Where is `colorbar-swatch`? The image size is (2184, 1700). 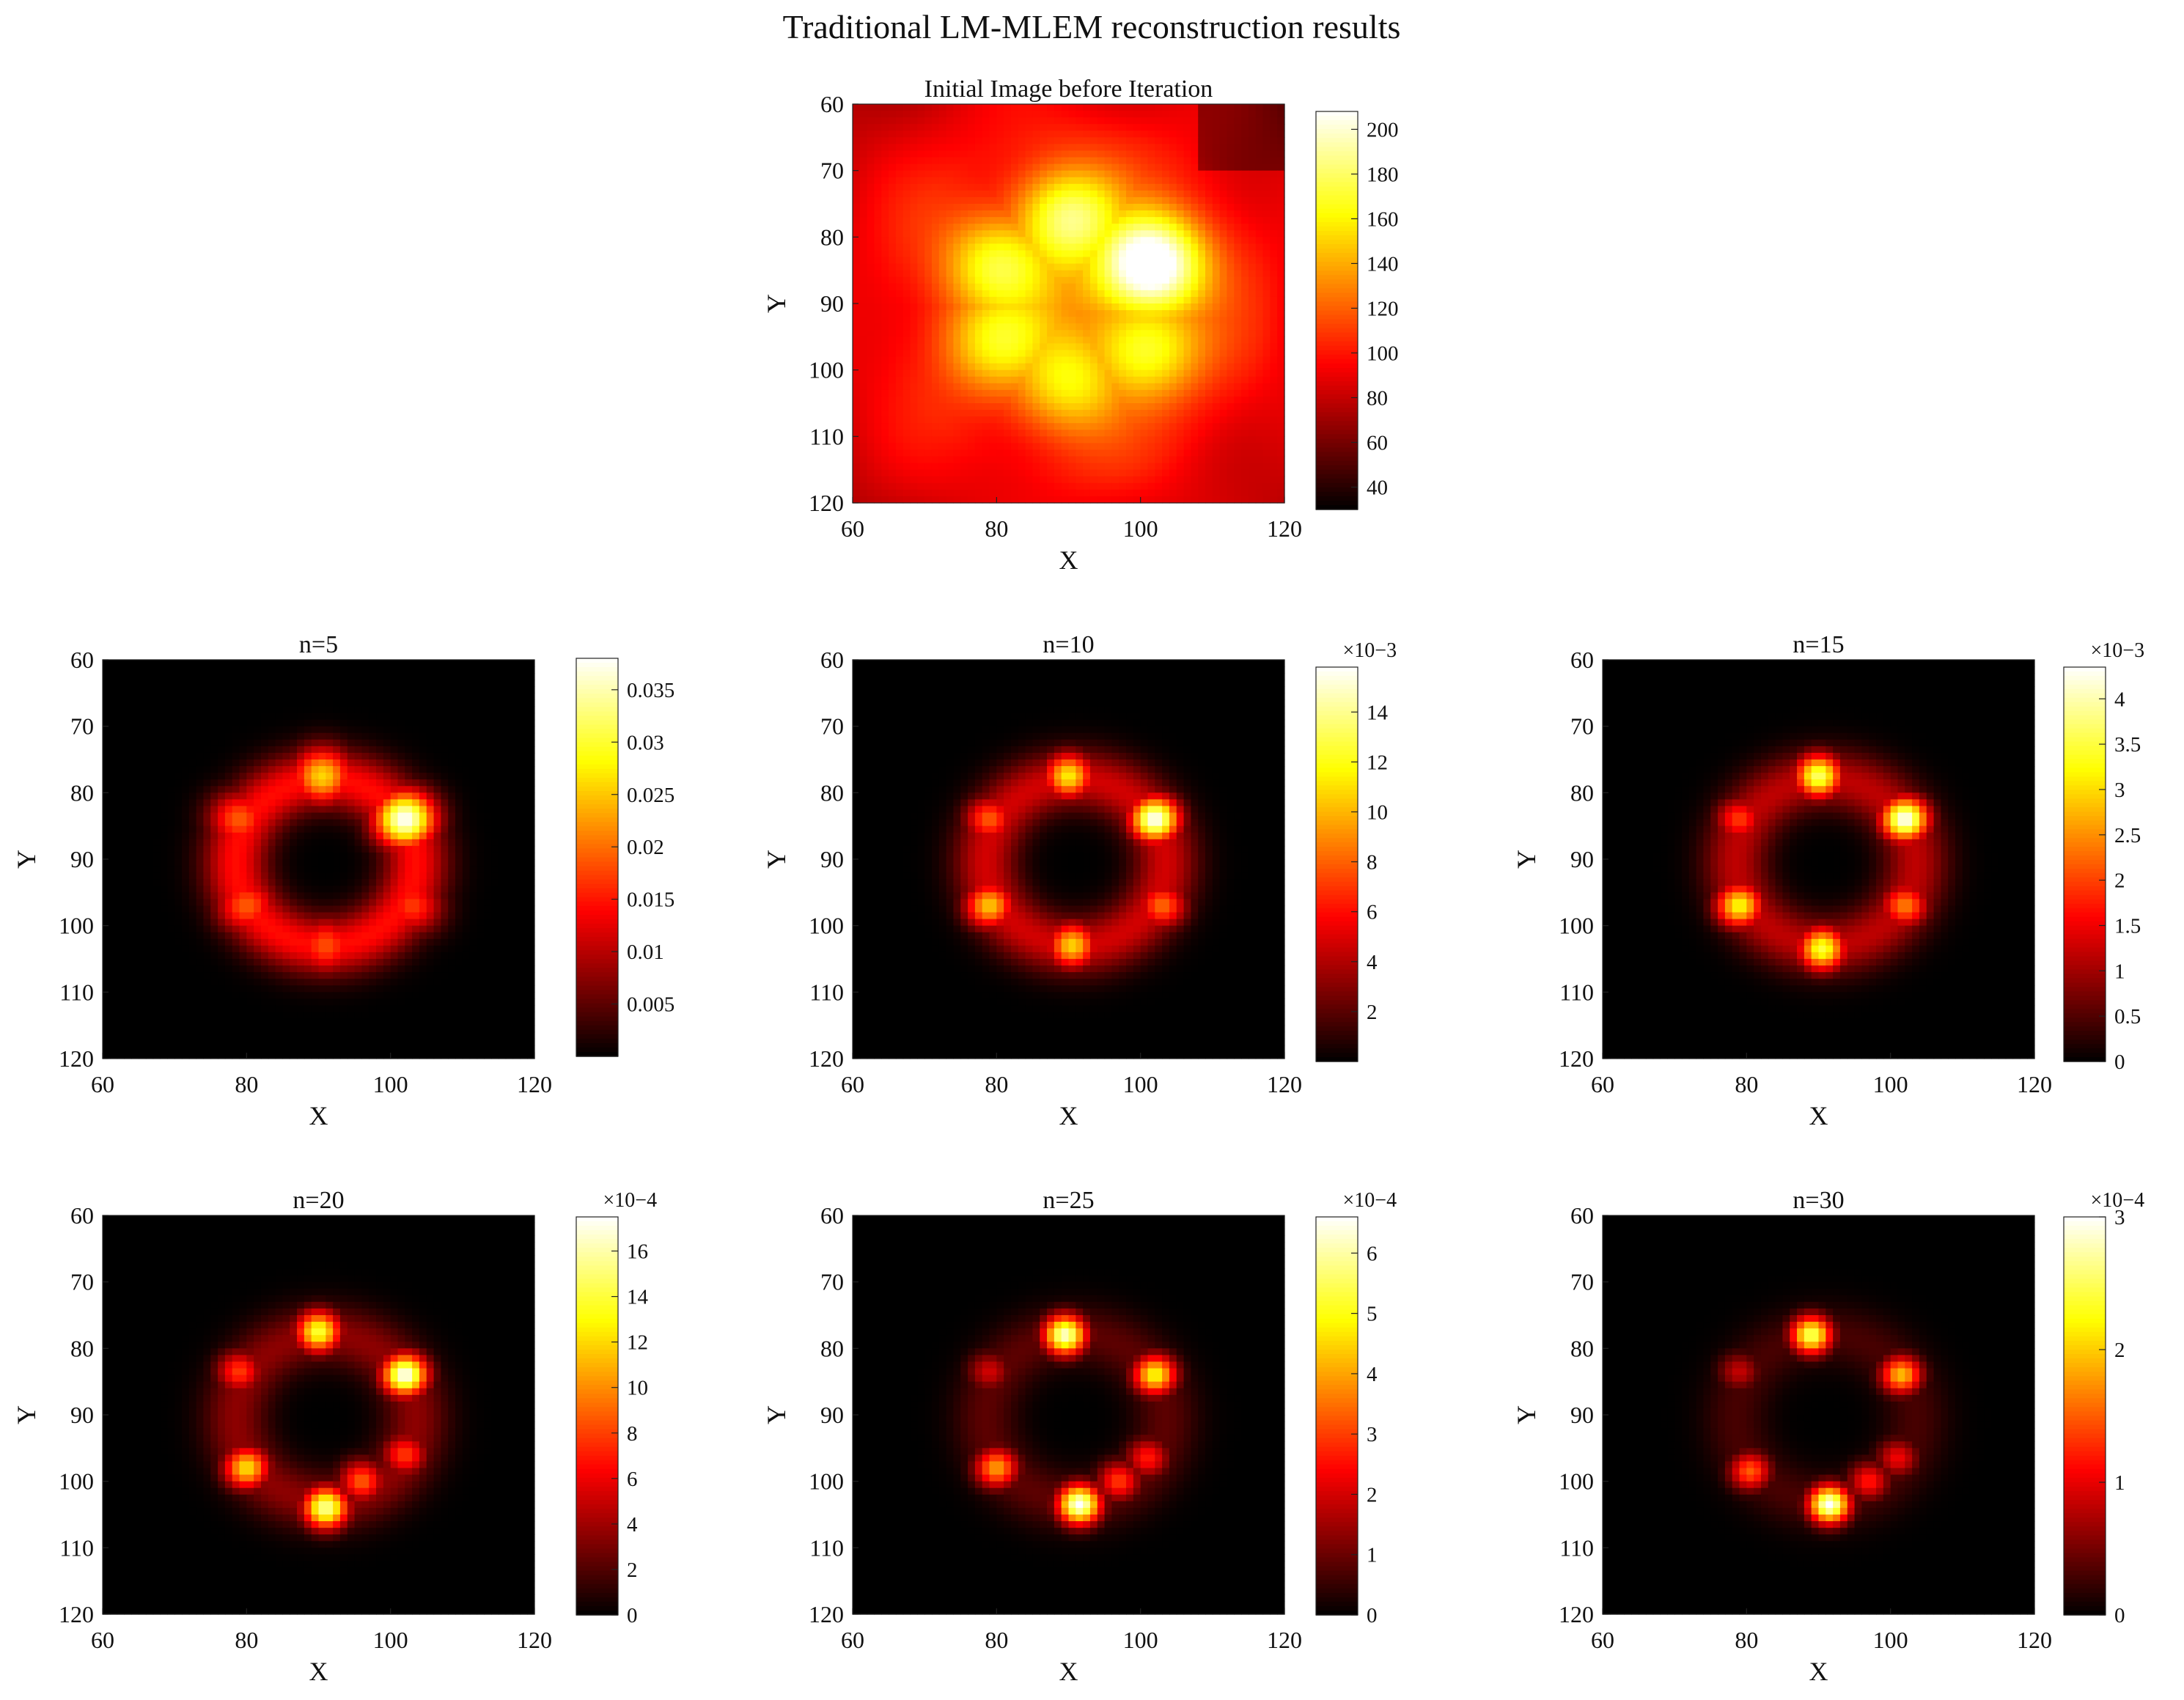
colorbar-swatch is located at coordinates (1337, 357).